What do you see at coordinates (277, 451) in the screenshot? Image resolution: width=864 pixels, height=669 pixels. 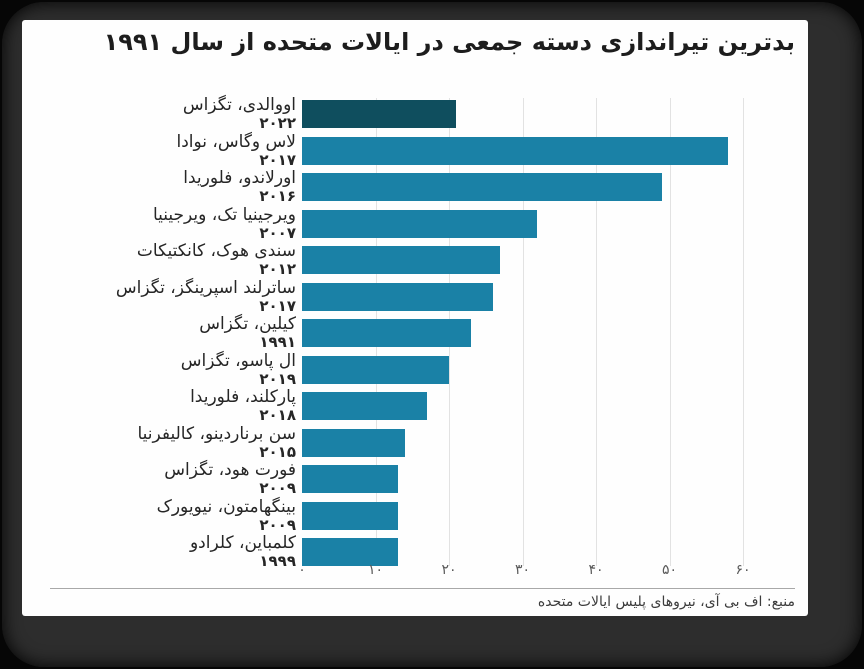 I see `row-year-label: ۲۰۱۵` at bounding box center [277, 451].